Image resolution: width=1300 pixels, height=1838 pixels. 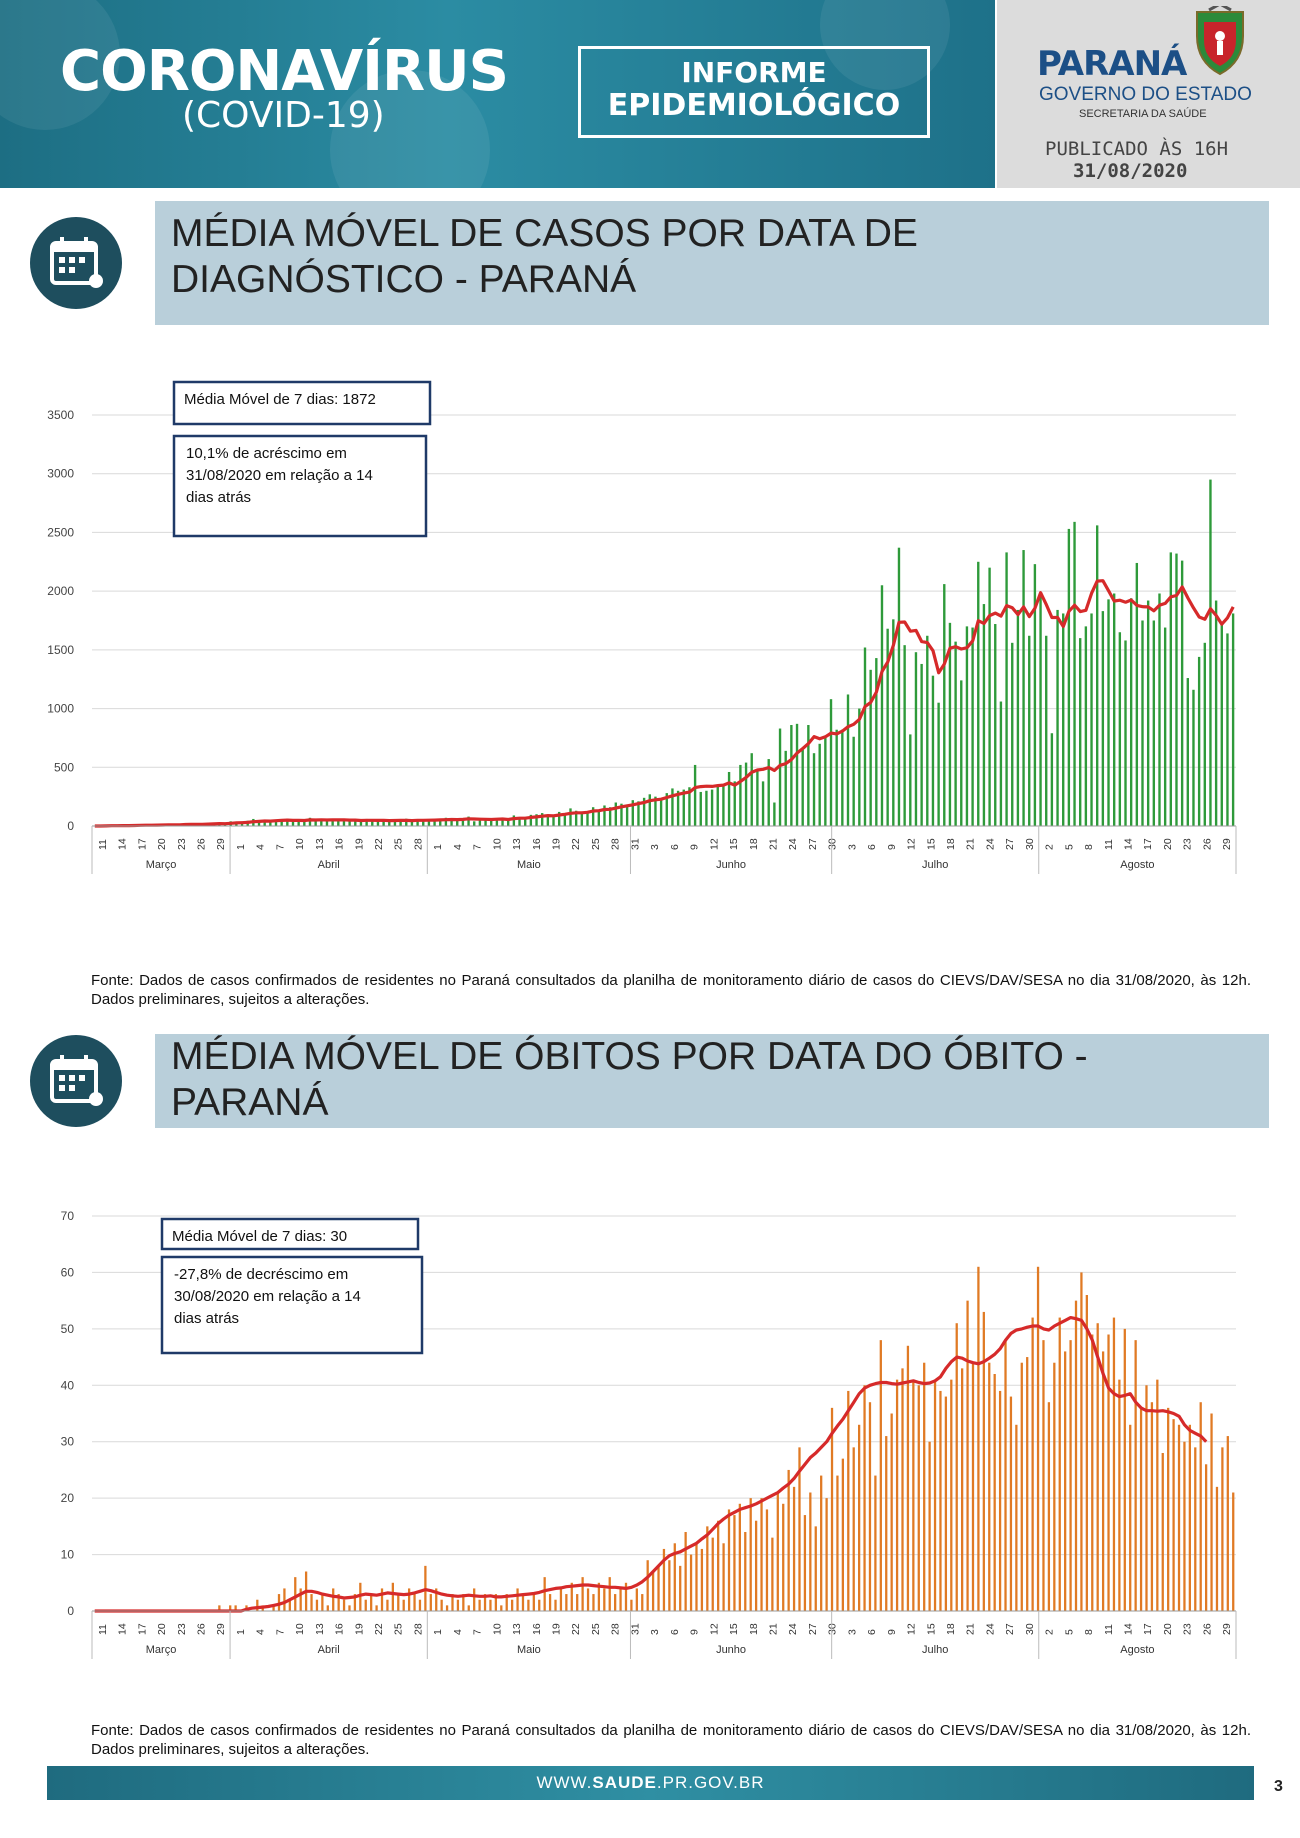 I want to click on state-name: PARANÁ, so click(x=1112, y=64).